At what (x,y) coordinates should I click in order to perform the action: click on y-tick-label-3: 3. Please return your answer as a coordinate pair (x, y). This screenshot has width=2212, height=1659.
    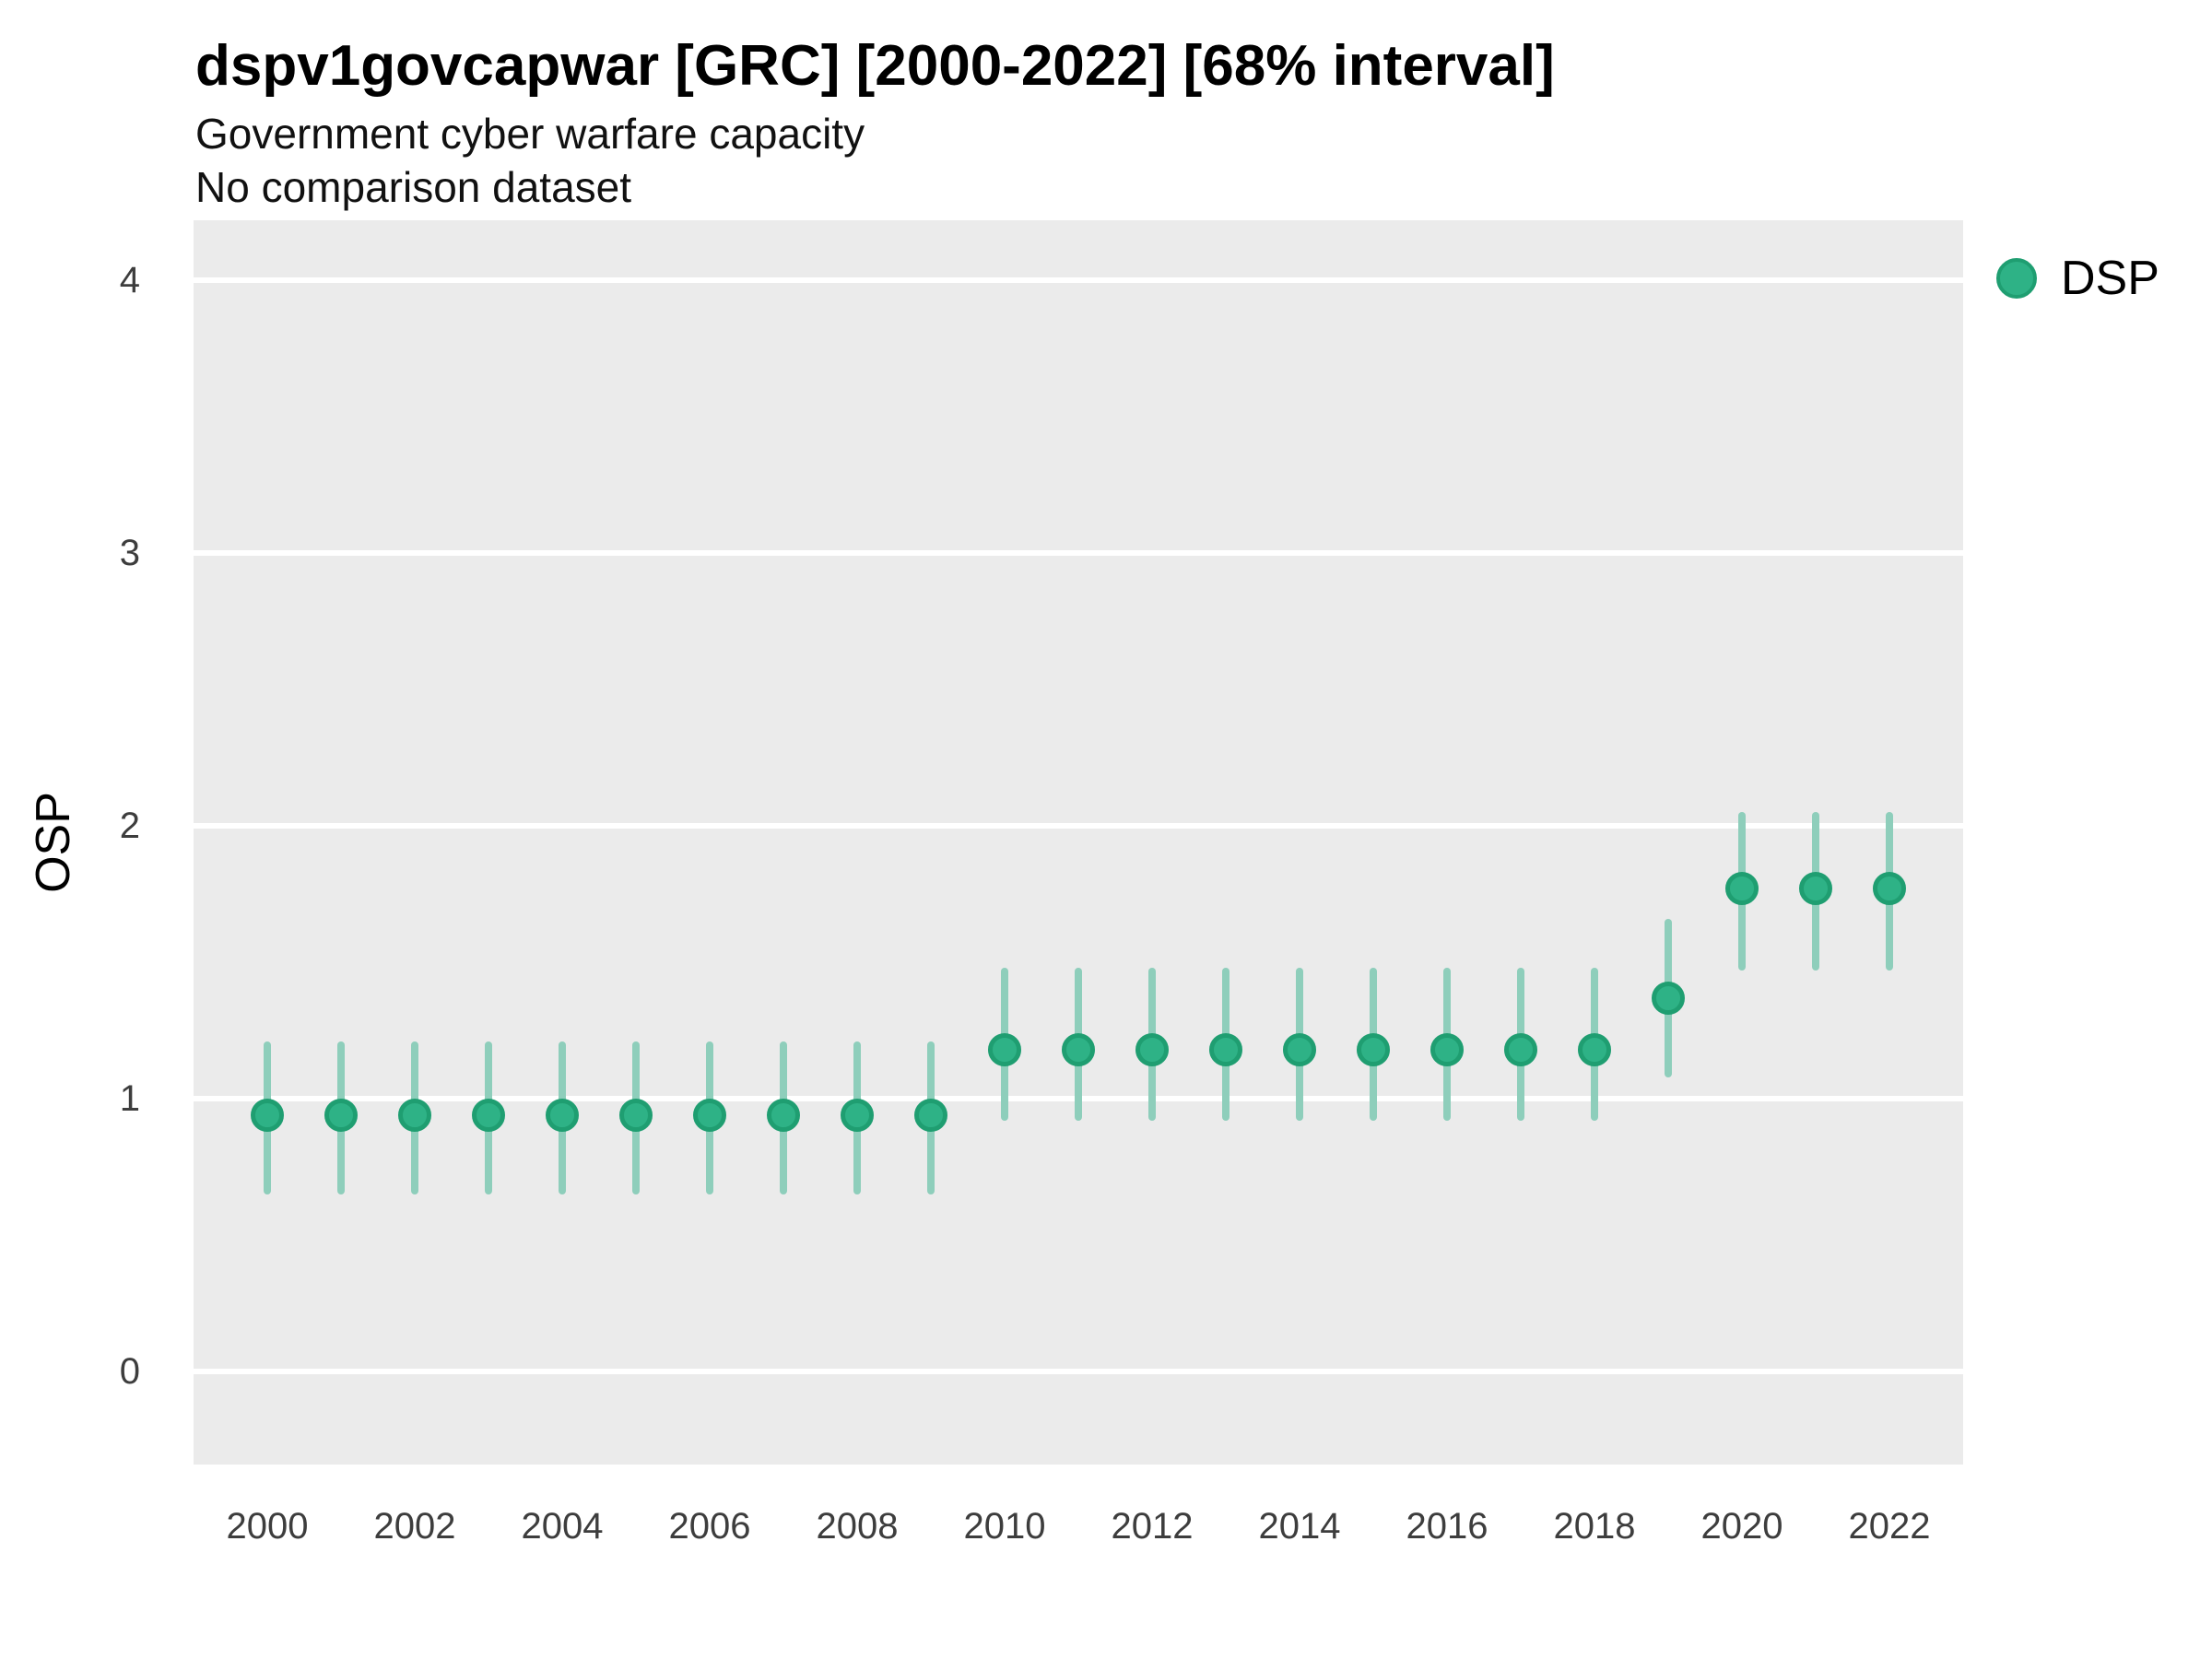
    Looking at the image, I should click on (129, 553).